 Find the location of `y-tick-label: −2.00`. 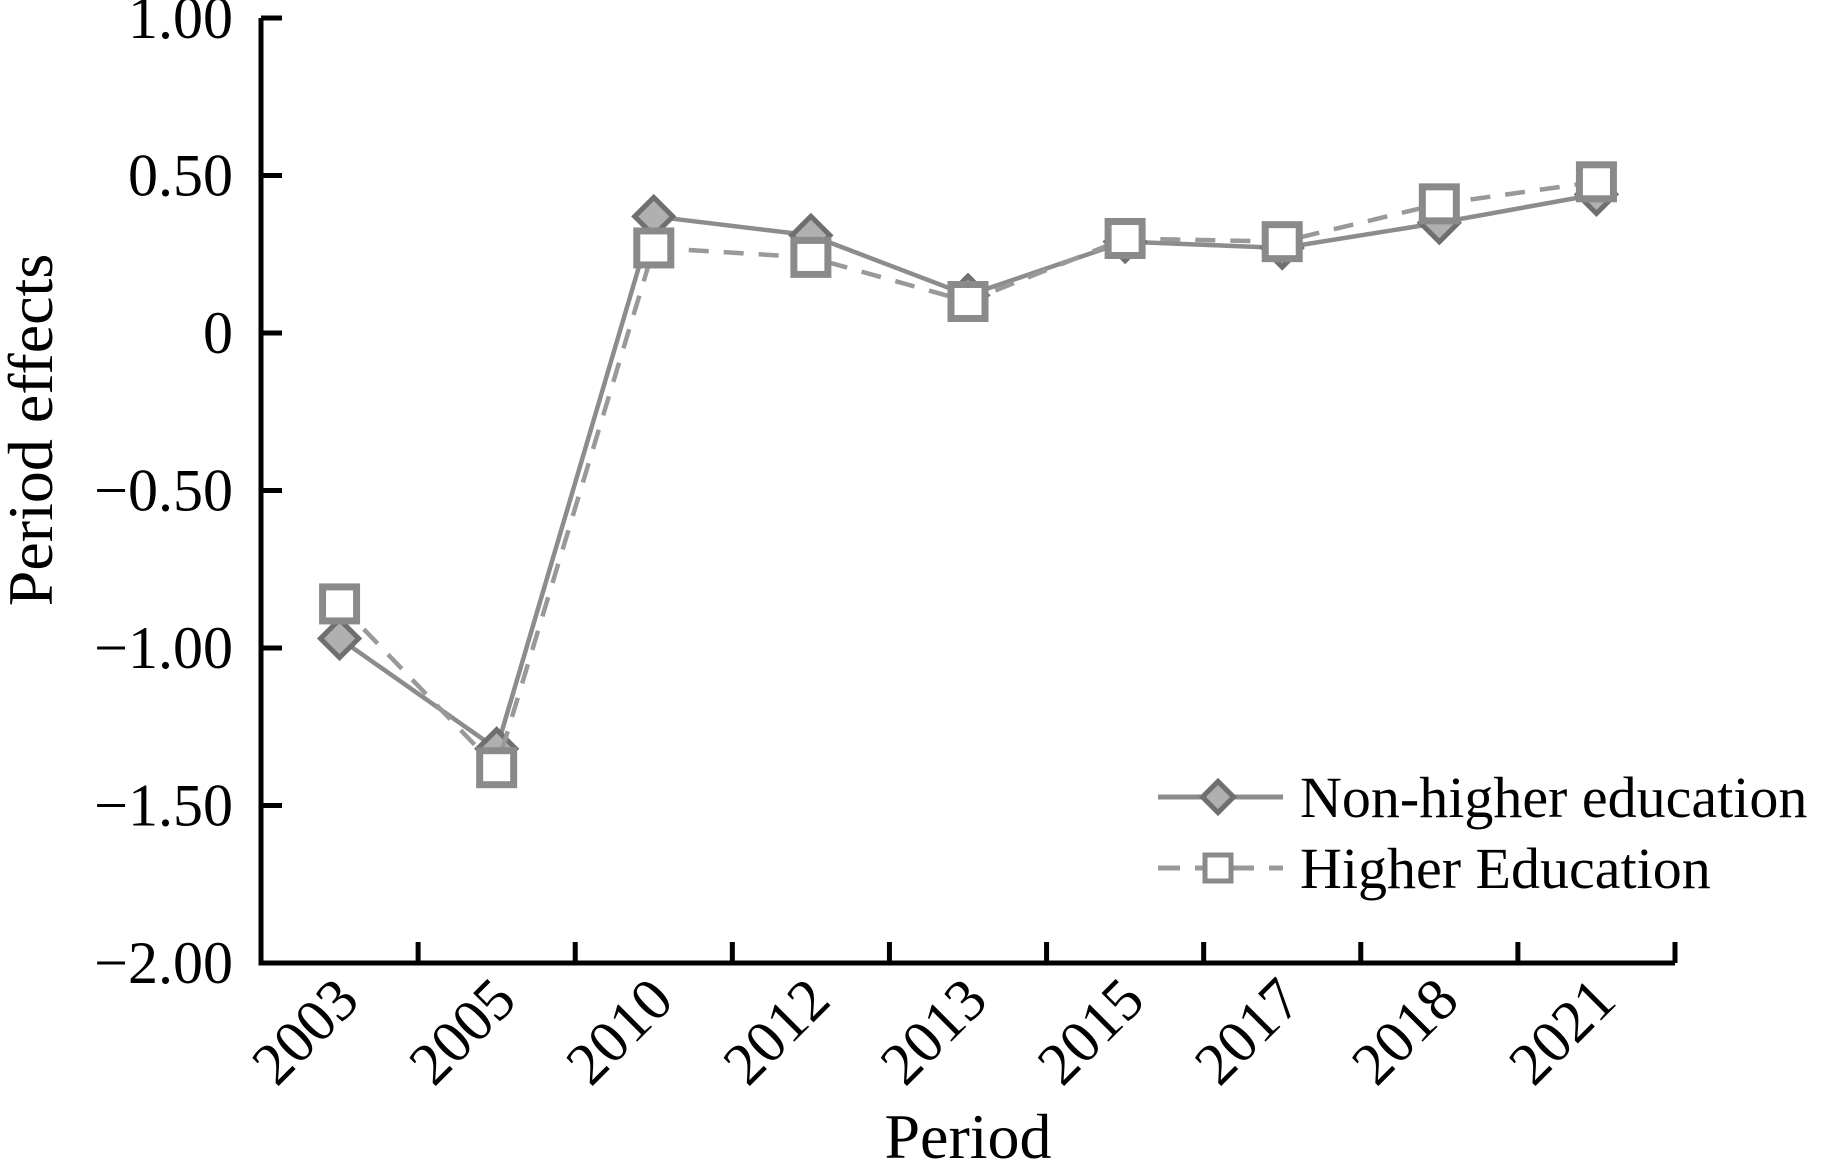

y-tick-label: −2.00 is located at coordinates (163, 963).